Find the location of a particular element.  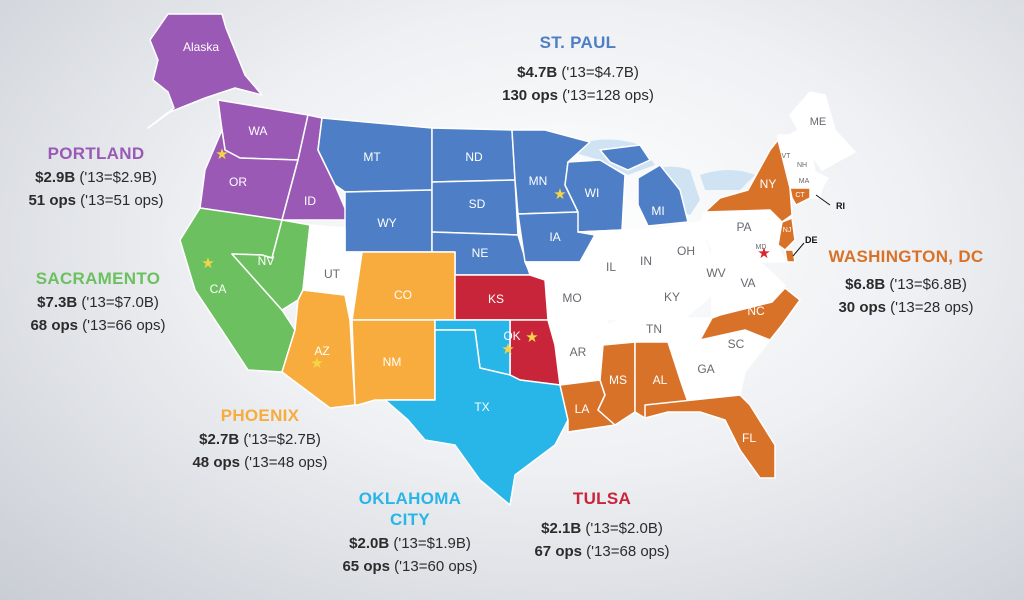

label-ca: CA is located at coordinates (218, 289).